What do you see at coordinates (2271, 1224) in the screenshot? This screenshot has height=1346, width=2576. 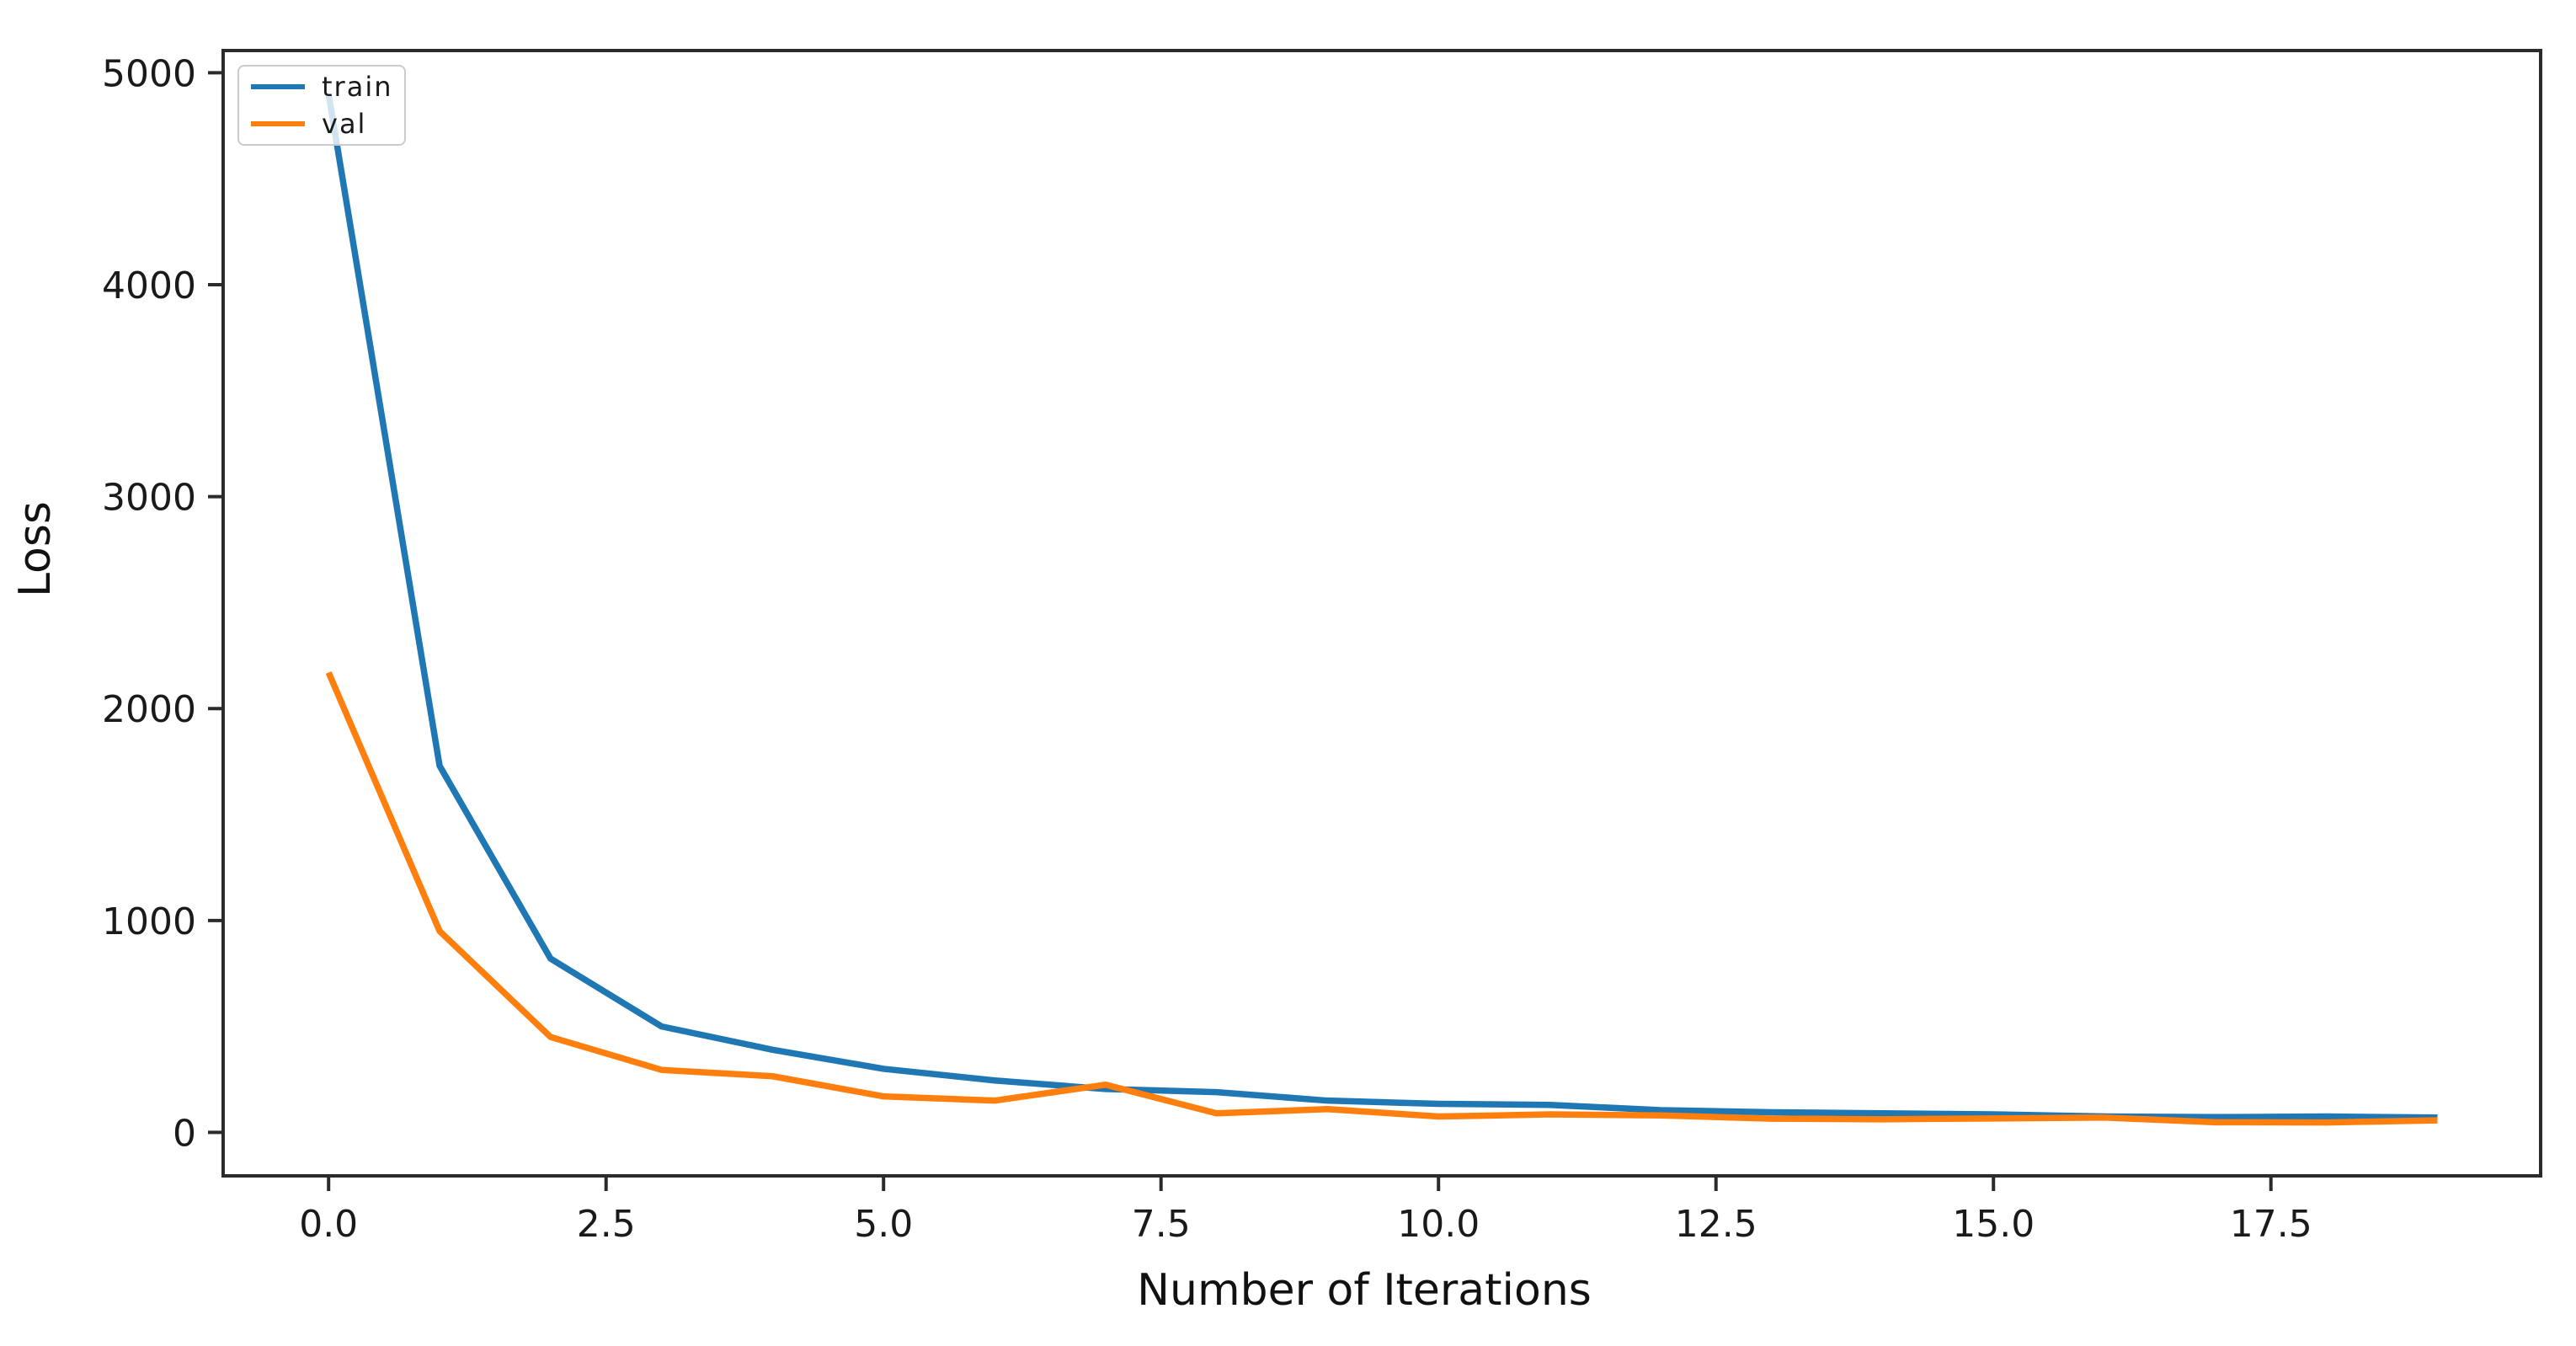 I see `x-tick-label: 17.5` at bounding box center [2271, 1224].